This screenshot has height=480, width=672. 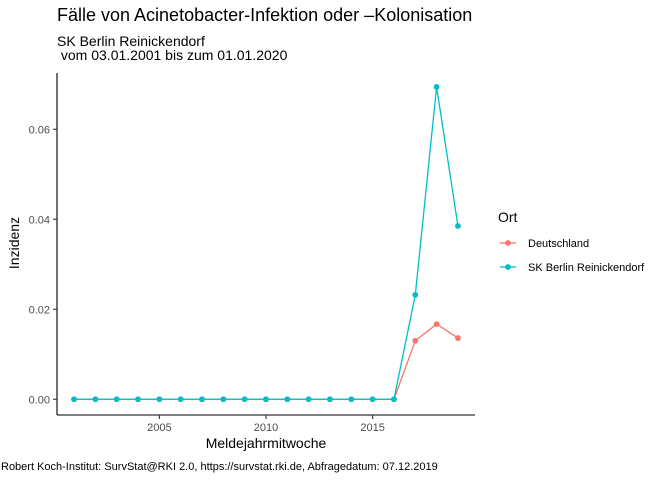 What do you see at coordinates (131, 41) in the screenshot?
I see `chart-subtitle-line1: SK Berlin Reinickendorf` at bounding box center [131, 41].